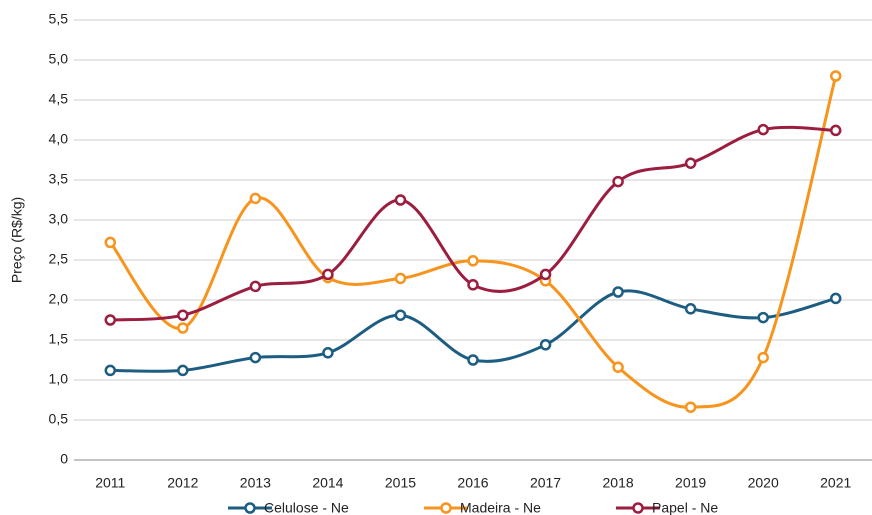  I want to click on y-axis-label: Preço (R$/kg), so click(17, 240).